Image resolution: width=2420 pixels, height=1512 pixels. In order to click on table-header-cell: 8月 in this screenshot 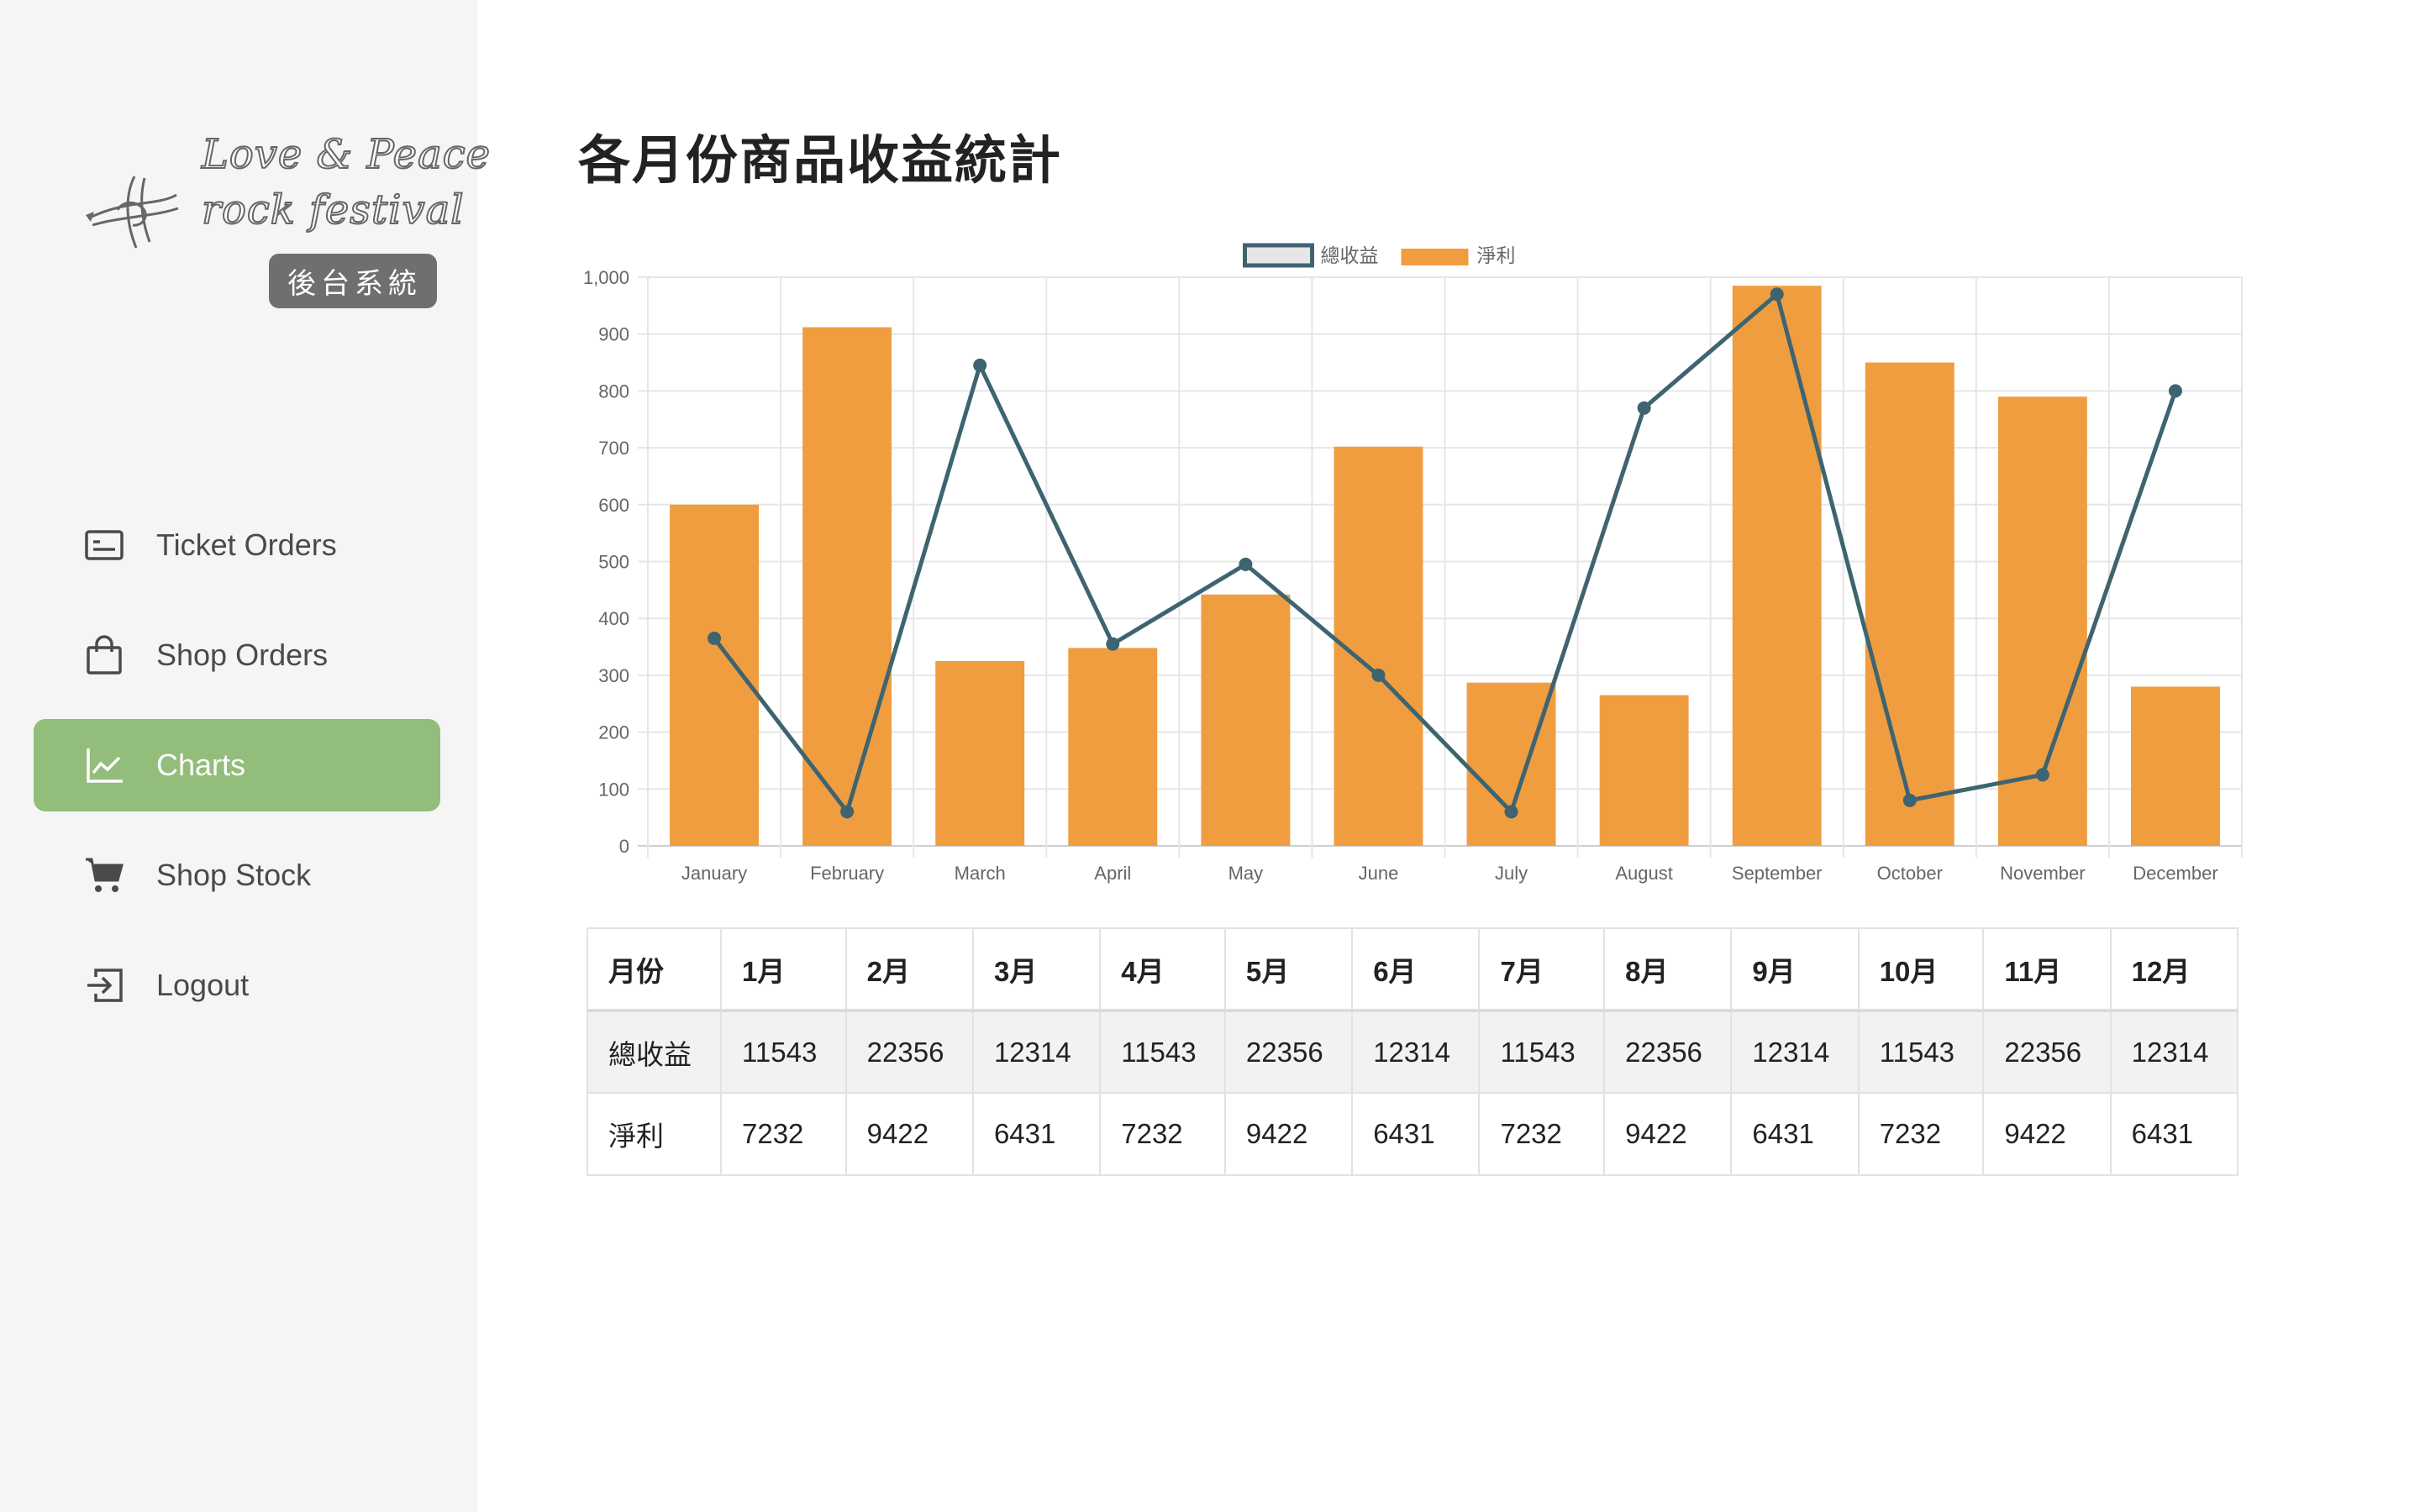, I will do `click(1668, 969)`.